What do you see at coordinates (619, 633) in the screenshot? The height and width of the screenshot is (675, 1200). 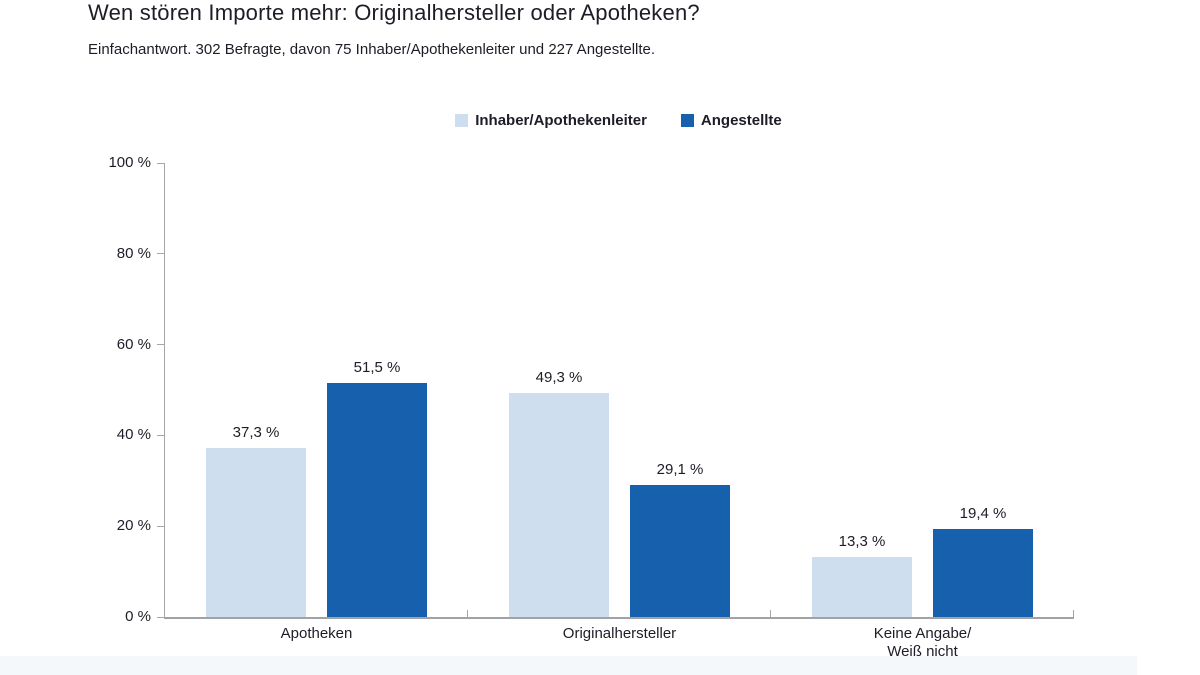 I see `x-axis-category-label: Originalhersteller` at bounding box center [619, 633].